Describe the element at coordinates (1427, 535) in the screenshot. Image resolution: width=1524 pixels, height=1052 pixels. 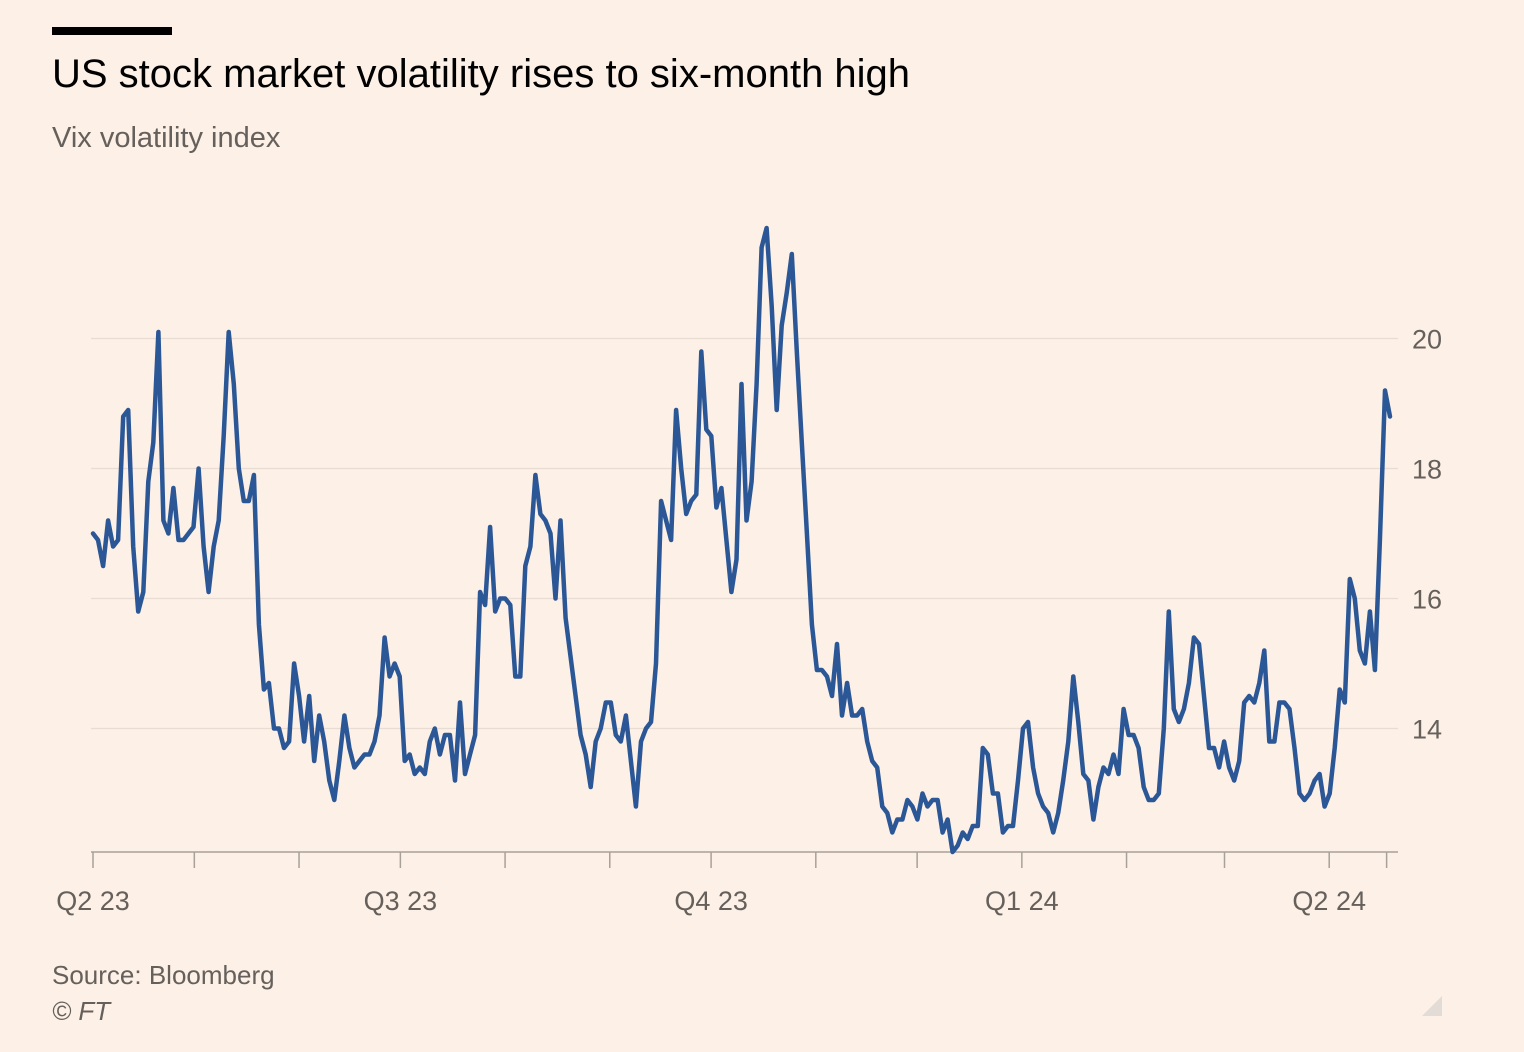
I see `y-axis-labels: 14 16 18 20` at that location.